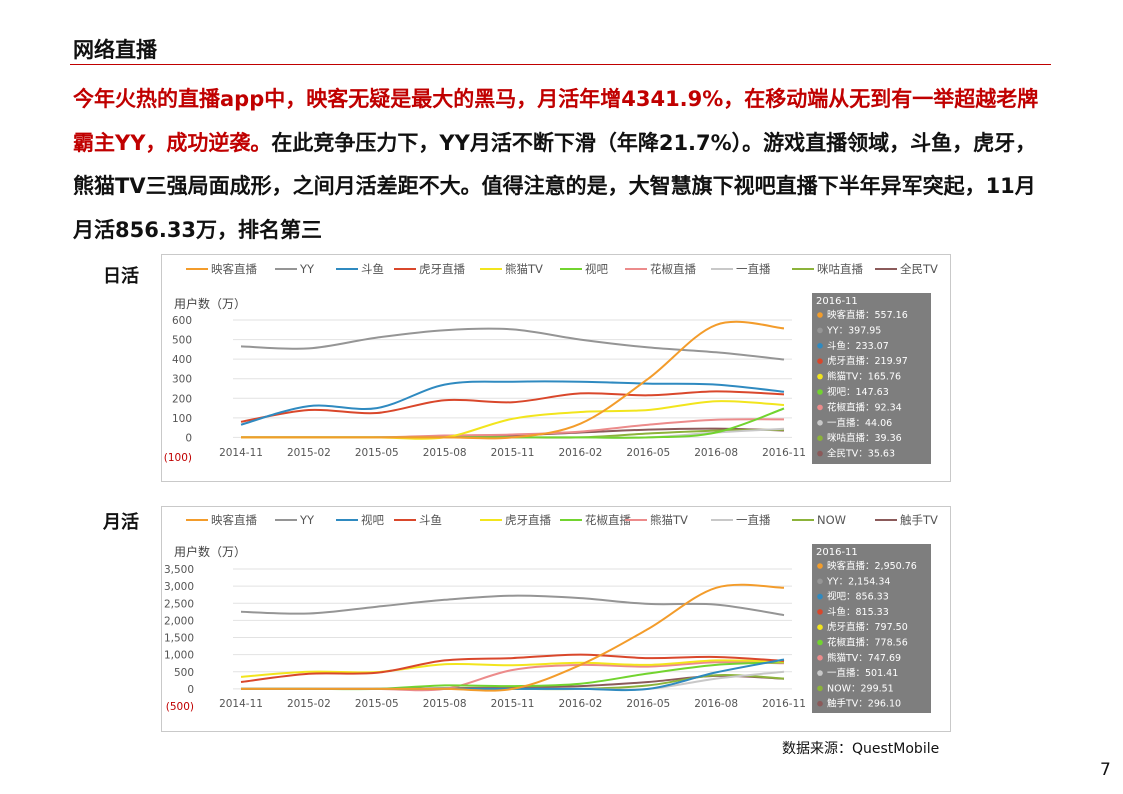  I want to click on y-tick-label: 2,500, so click(179, 604).